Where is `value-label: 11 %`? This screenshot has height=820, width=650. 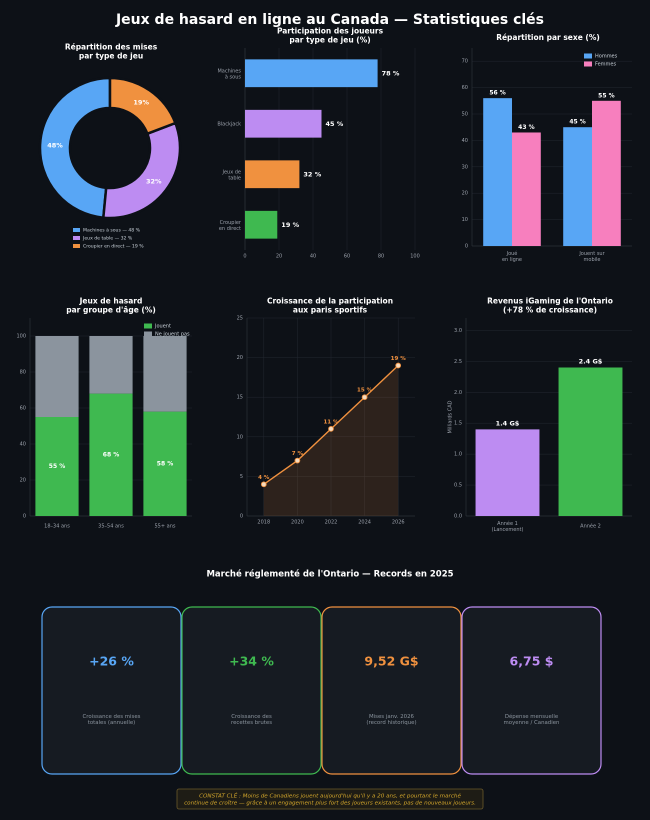
value-label: 11 % is located at coordinates (331, 422).